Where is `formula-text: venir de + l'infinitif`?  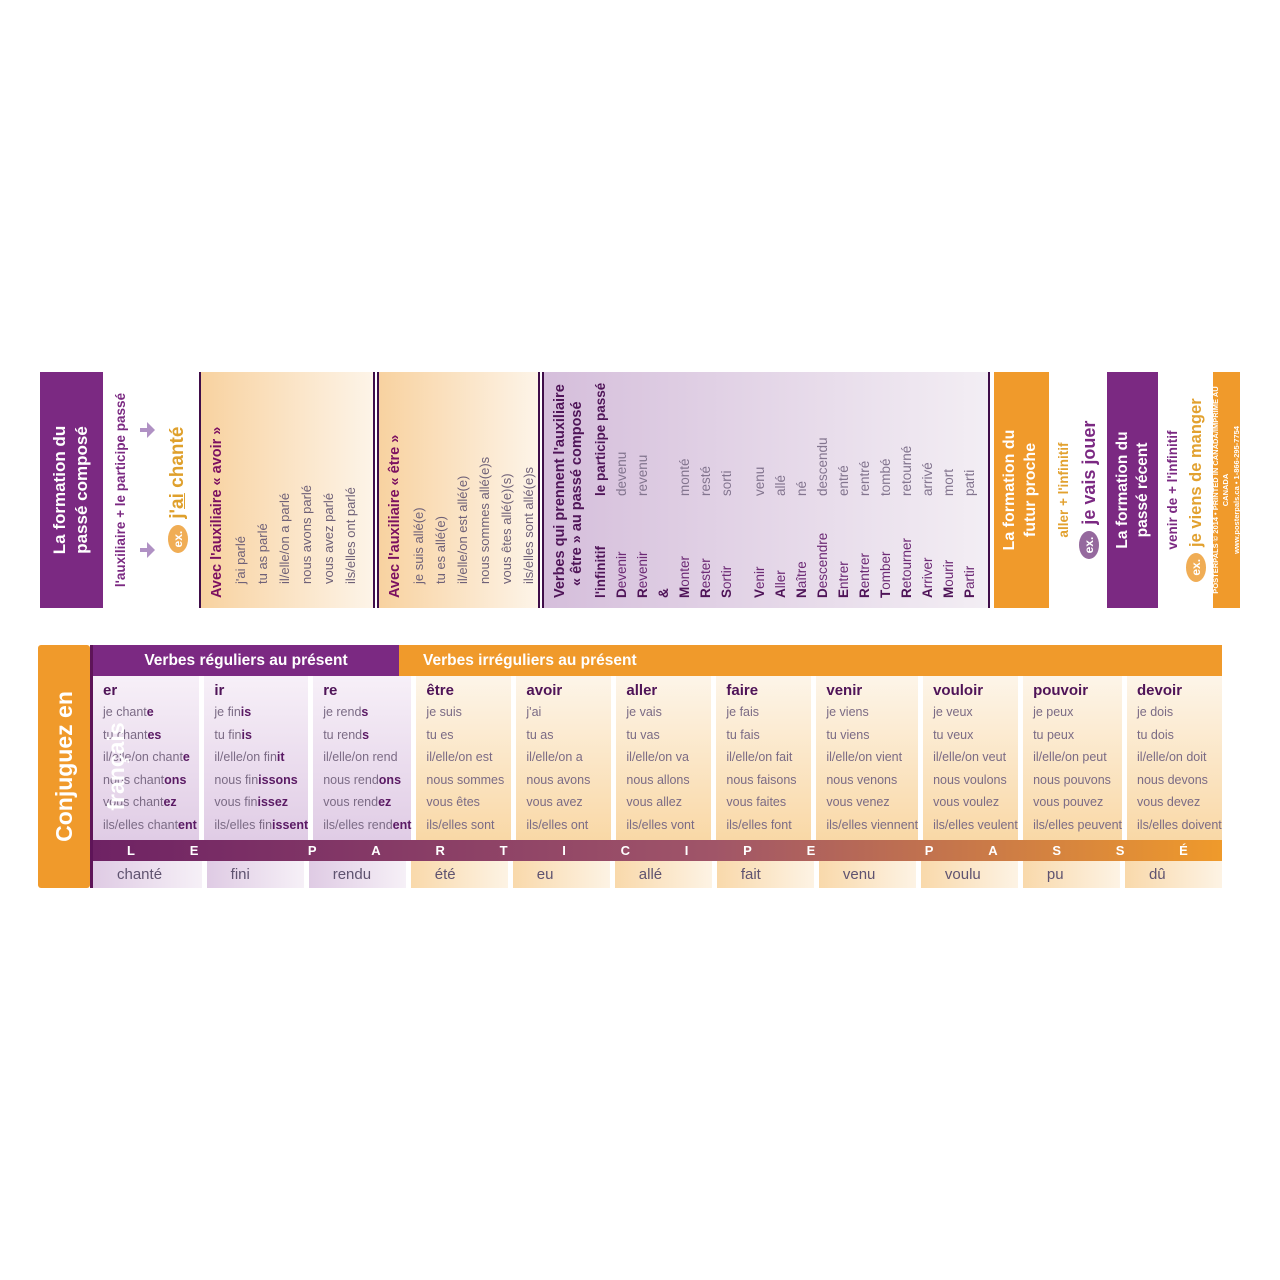
formula-text: venir de + l'infinitif is located at coordinates (1172, 490).